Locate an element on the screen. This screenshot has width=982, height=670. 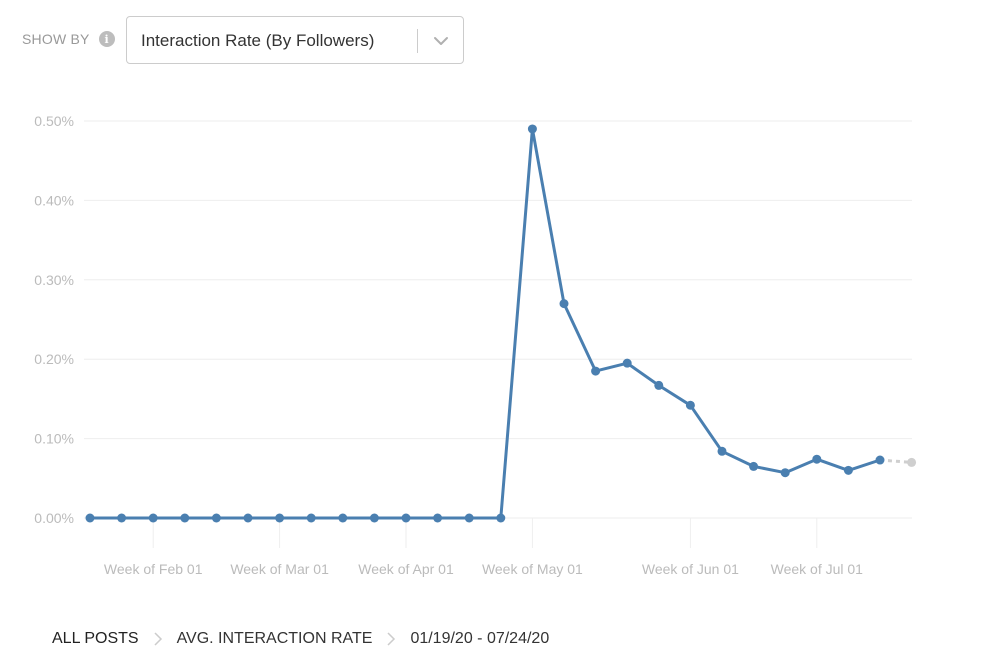
show-by-control: SHOW BY i is located at coordinates (68, 39).